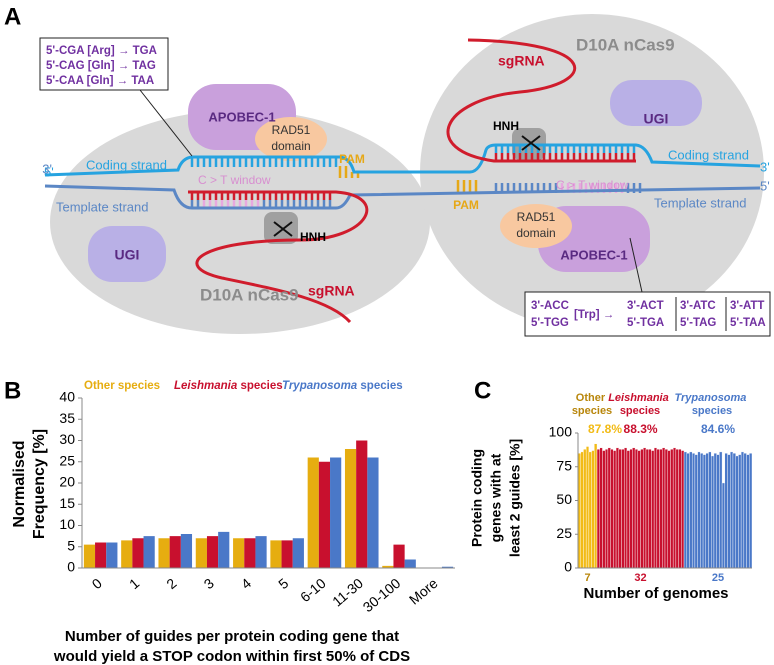  What do you see at coordinates (641, 429) in the screenshot?
I see `group-mean-label: 88.3%` at bounding box center [641, 429].